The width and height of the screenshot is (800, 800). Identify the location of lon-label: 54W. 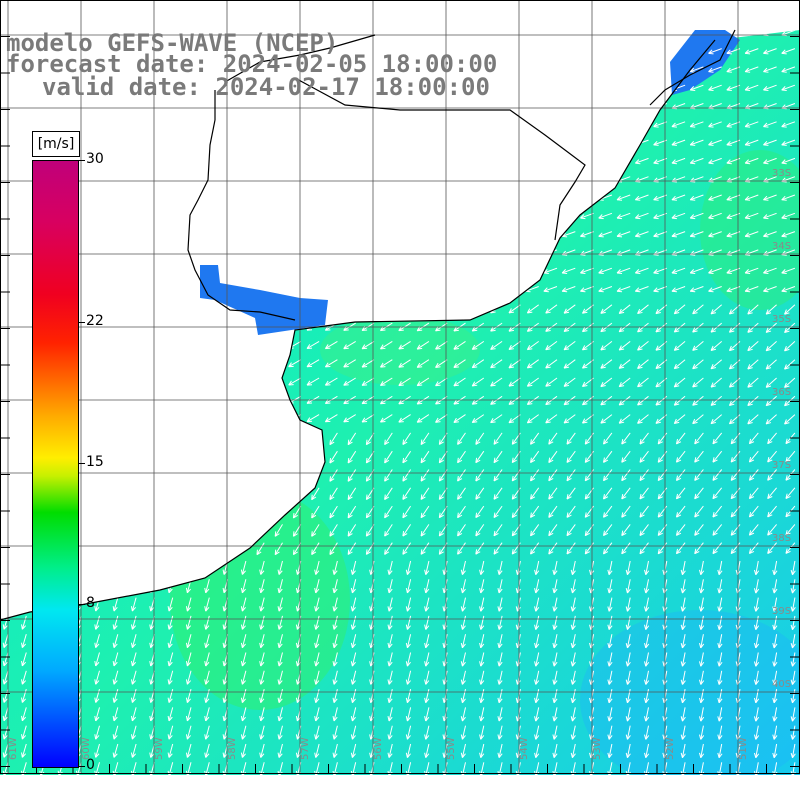
(524, 748).